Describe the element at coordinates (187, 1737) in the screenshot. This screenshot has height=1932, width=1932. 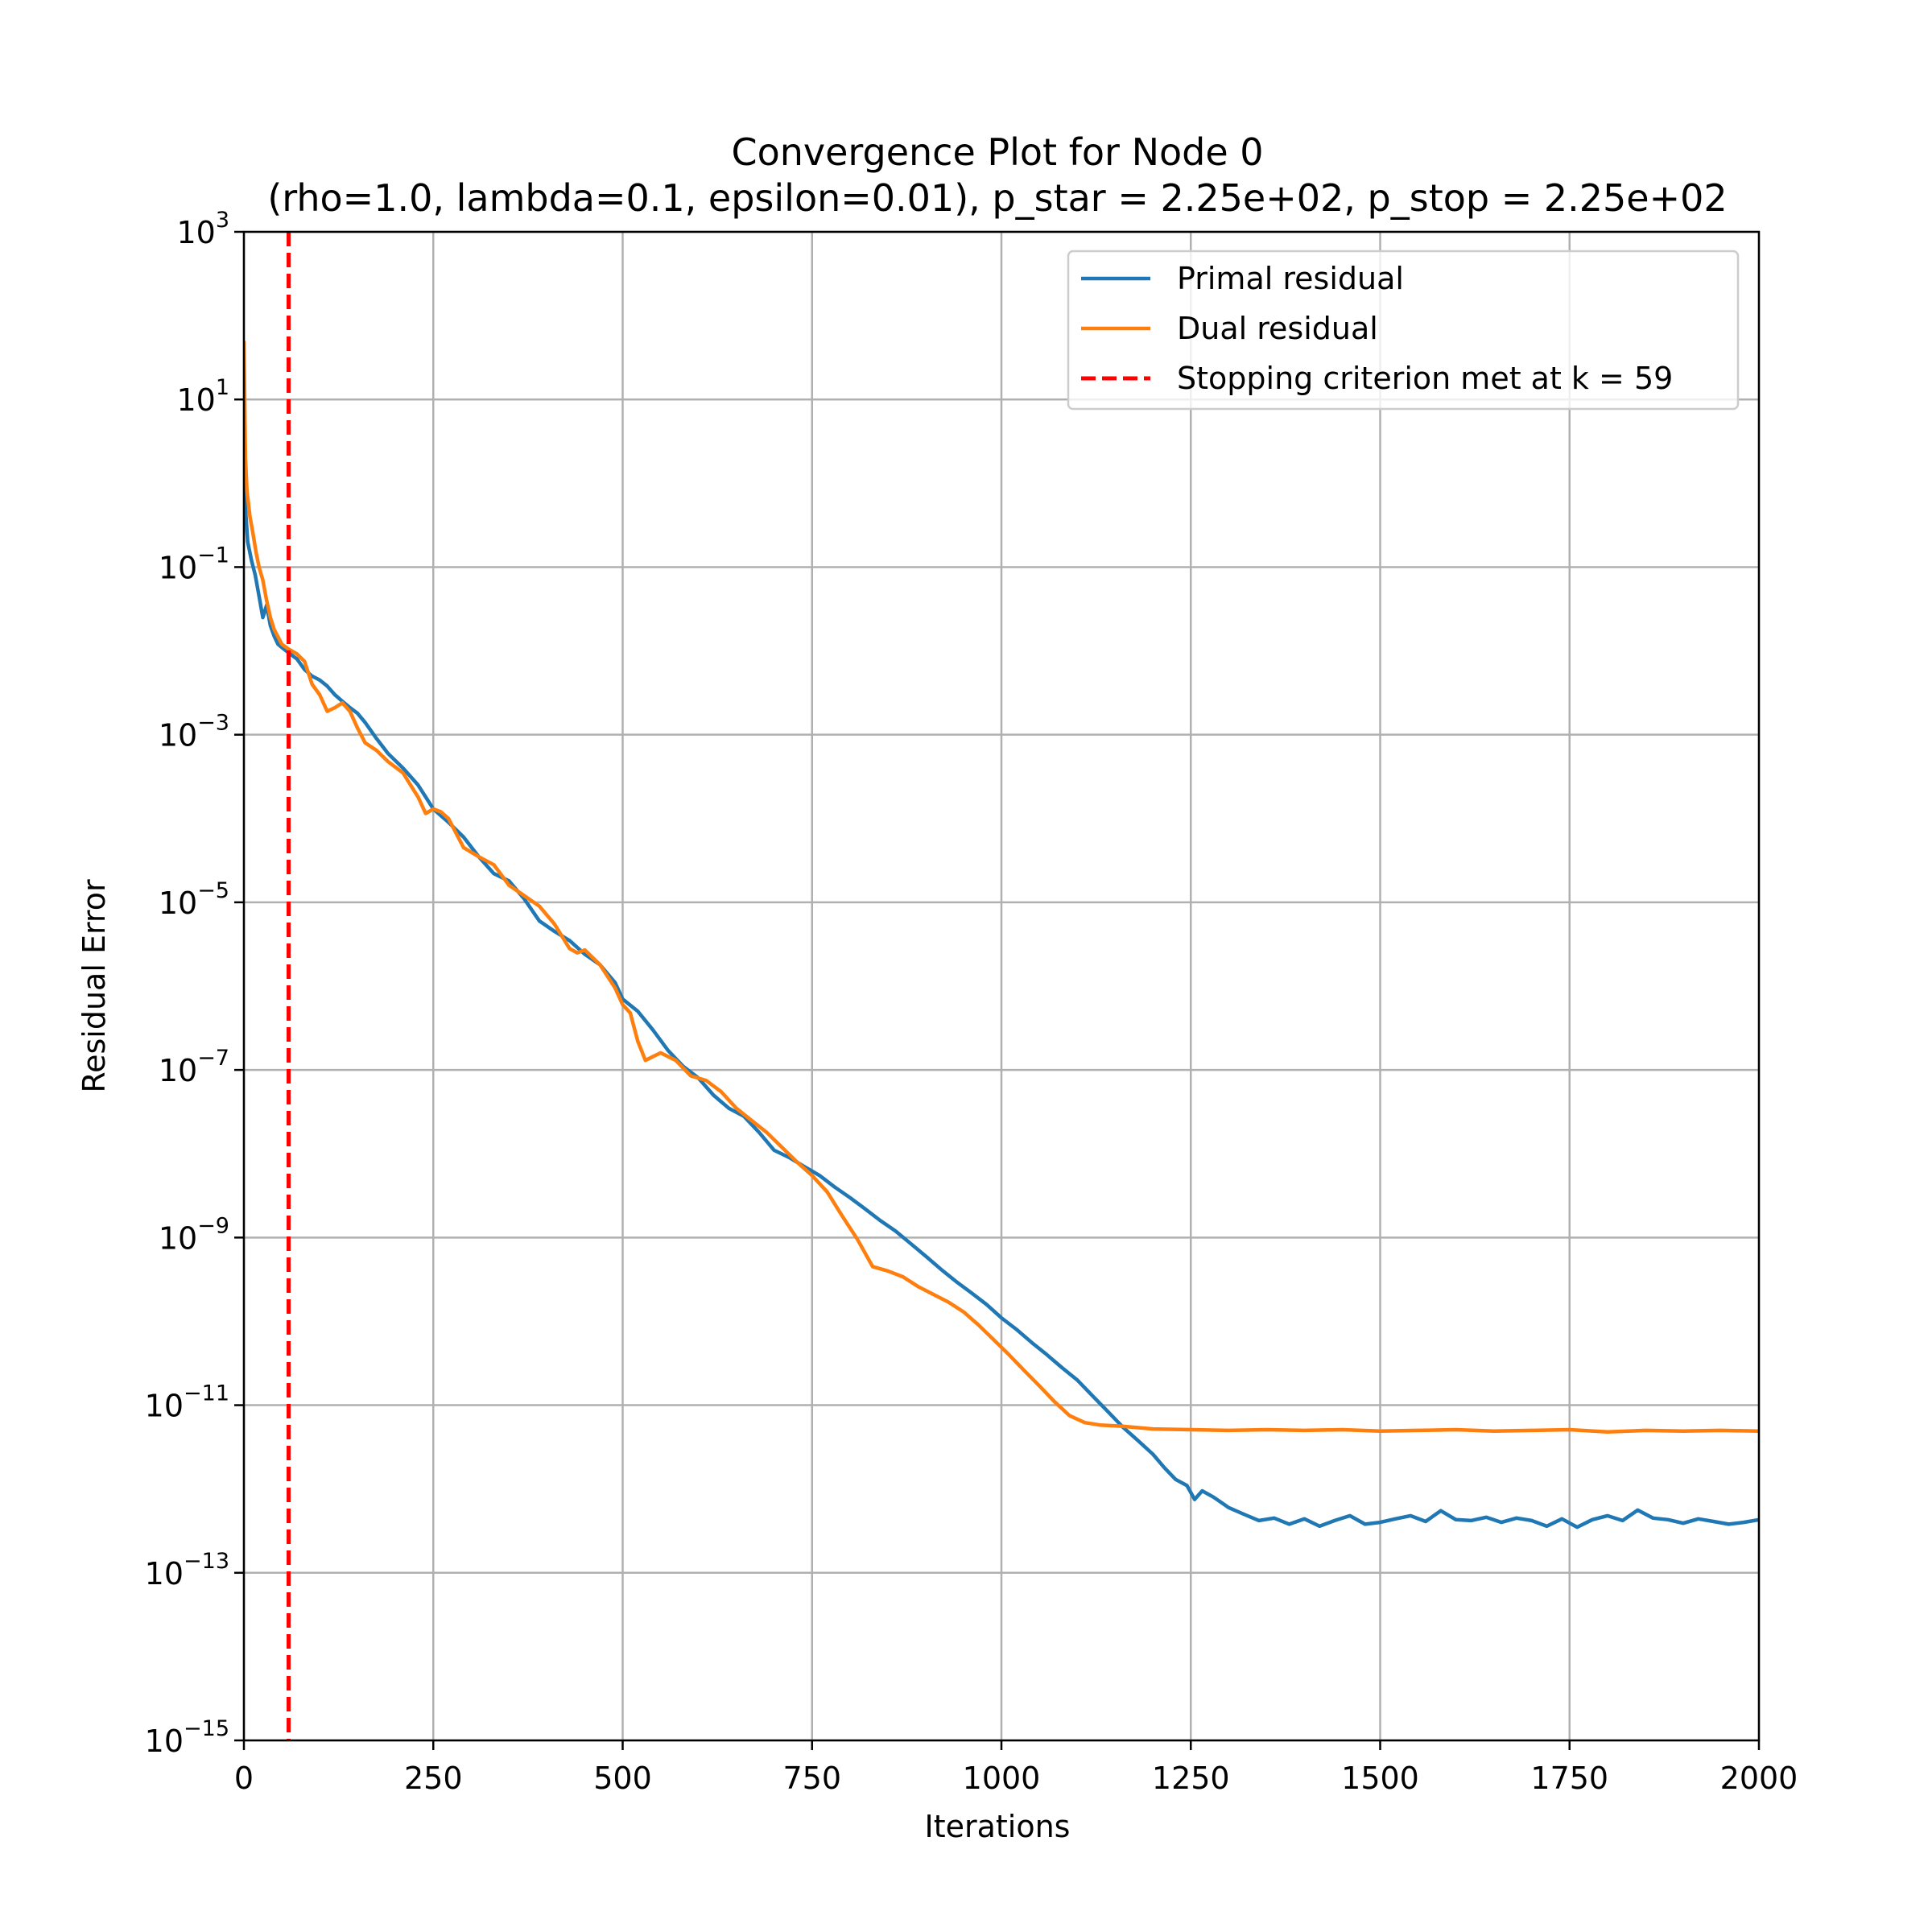
I see `y-tick-label: 10⁻¹⁵` at that location.